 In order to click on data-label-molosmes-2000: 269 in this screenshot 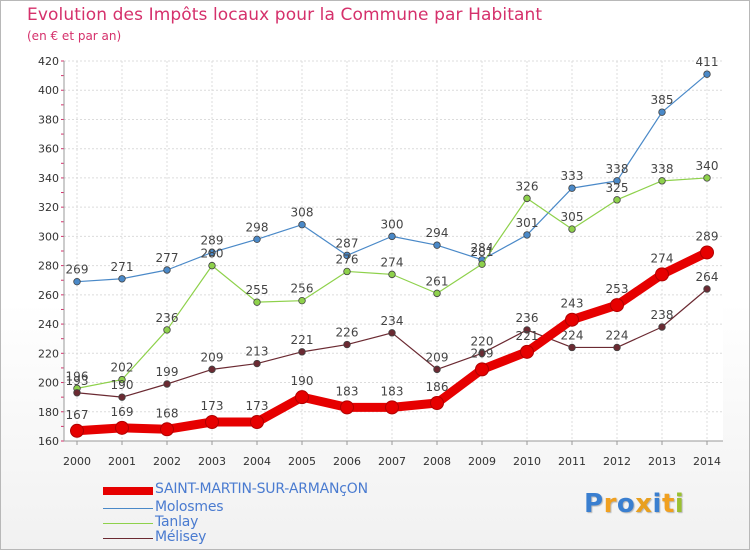, I will do `click(77, 270)`.